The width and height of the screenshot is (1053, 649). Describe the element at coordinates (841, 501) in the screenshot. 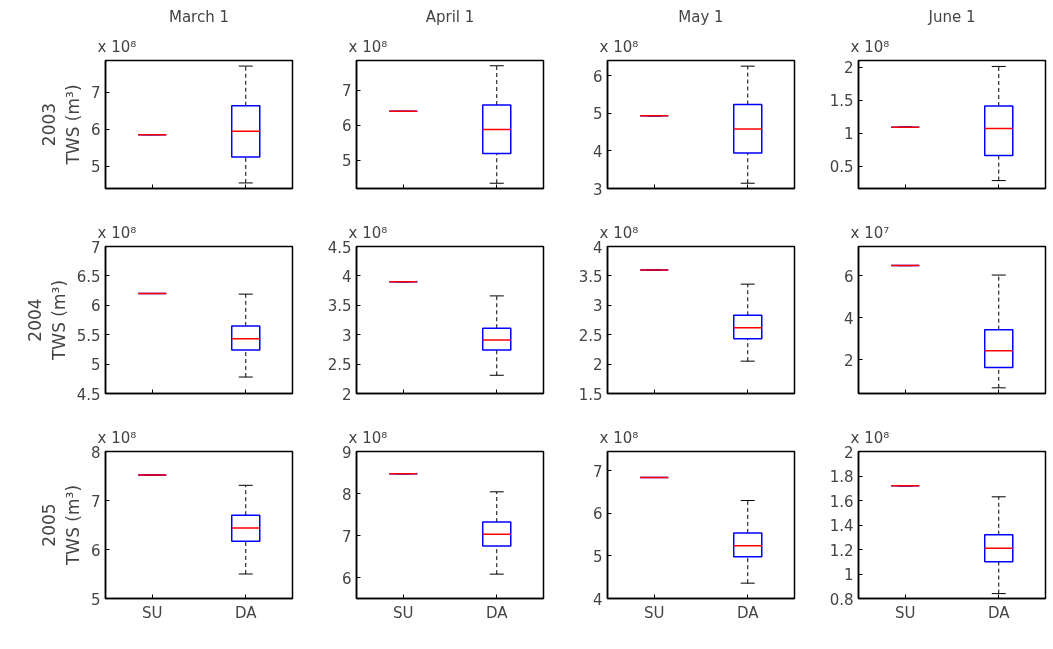

I see `y-tick-label: 1.6` at that location.